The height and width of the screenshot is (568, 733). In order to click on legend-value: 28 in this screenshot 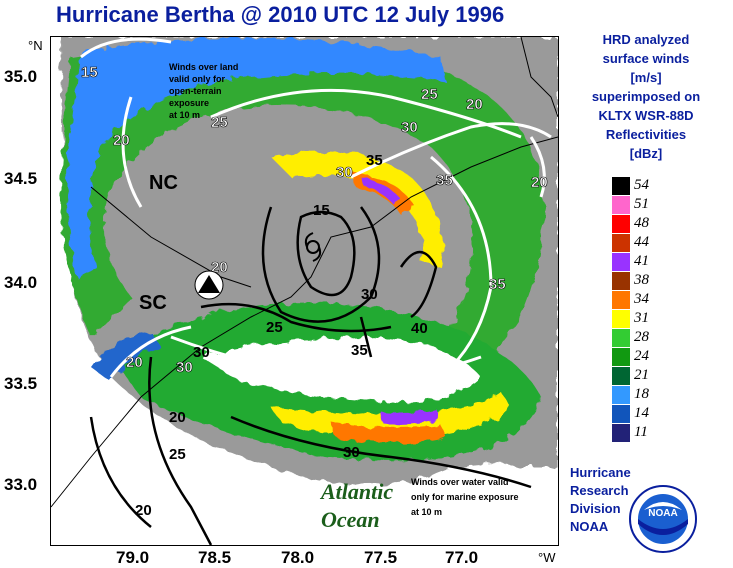, I will do `click(641, 337)`.